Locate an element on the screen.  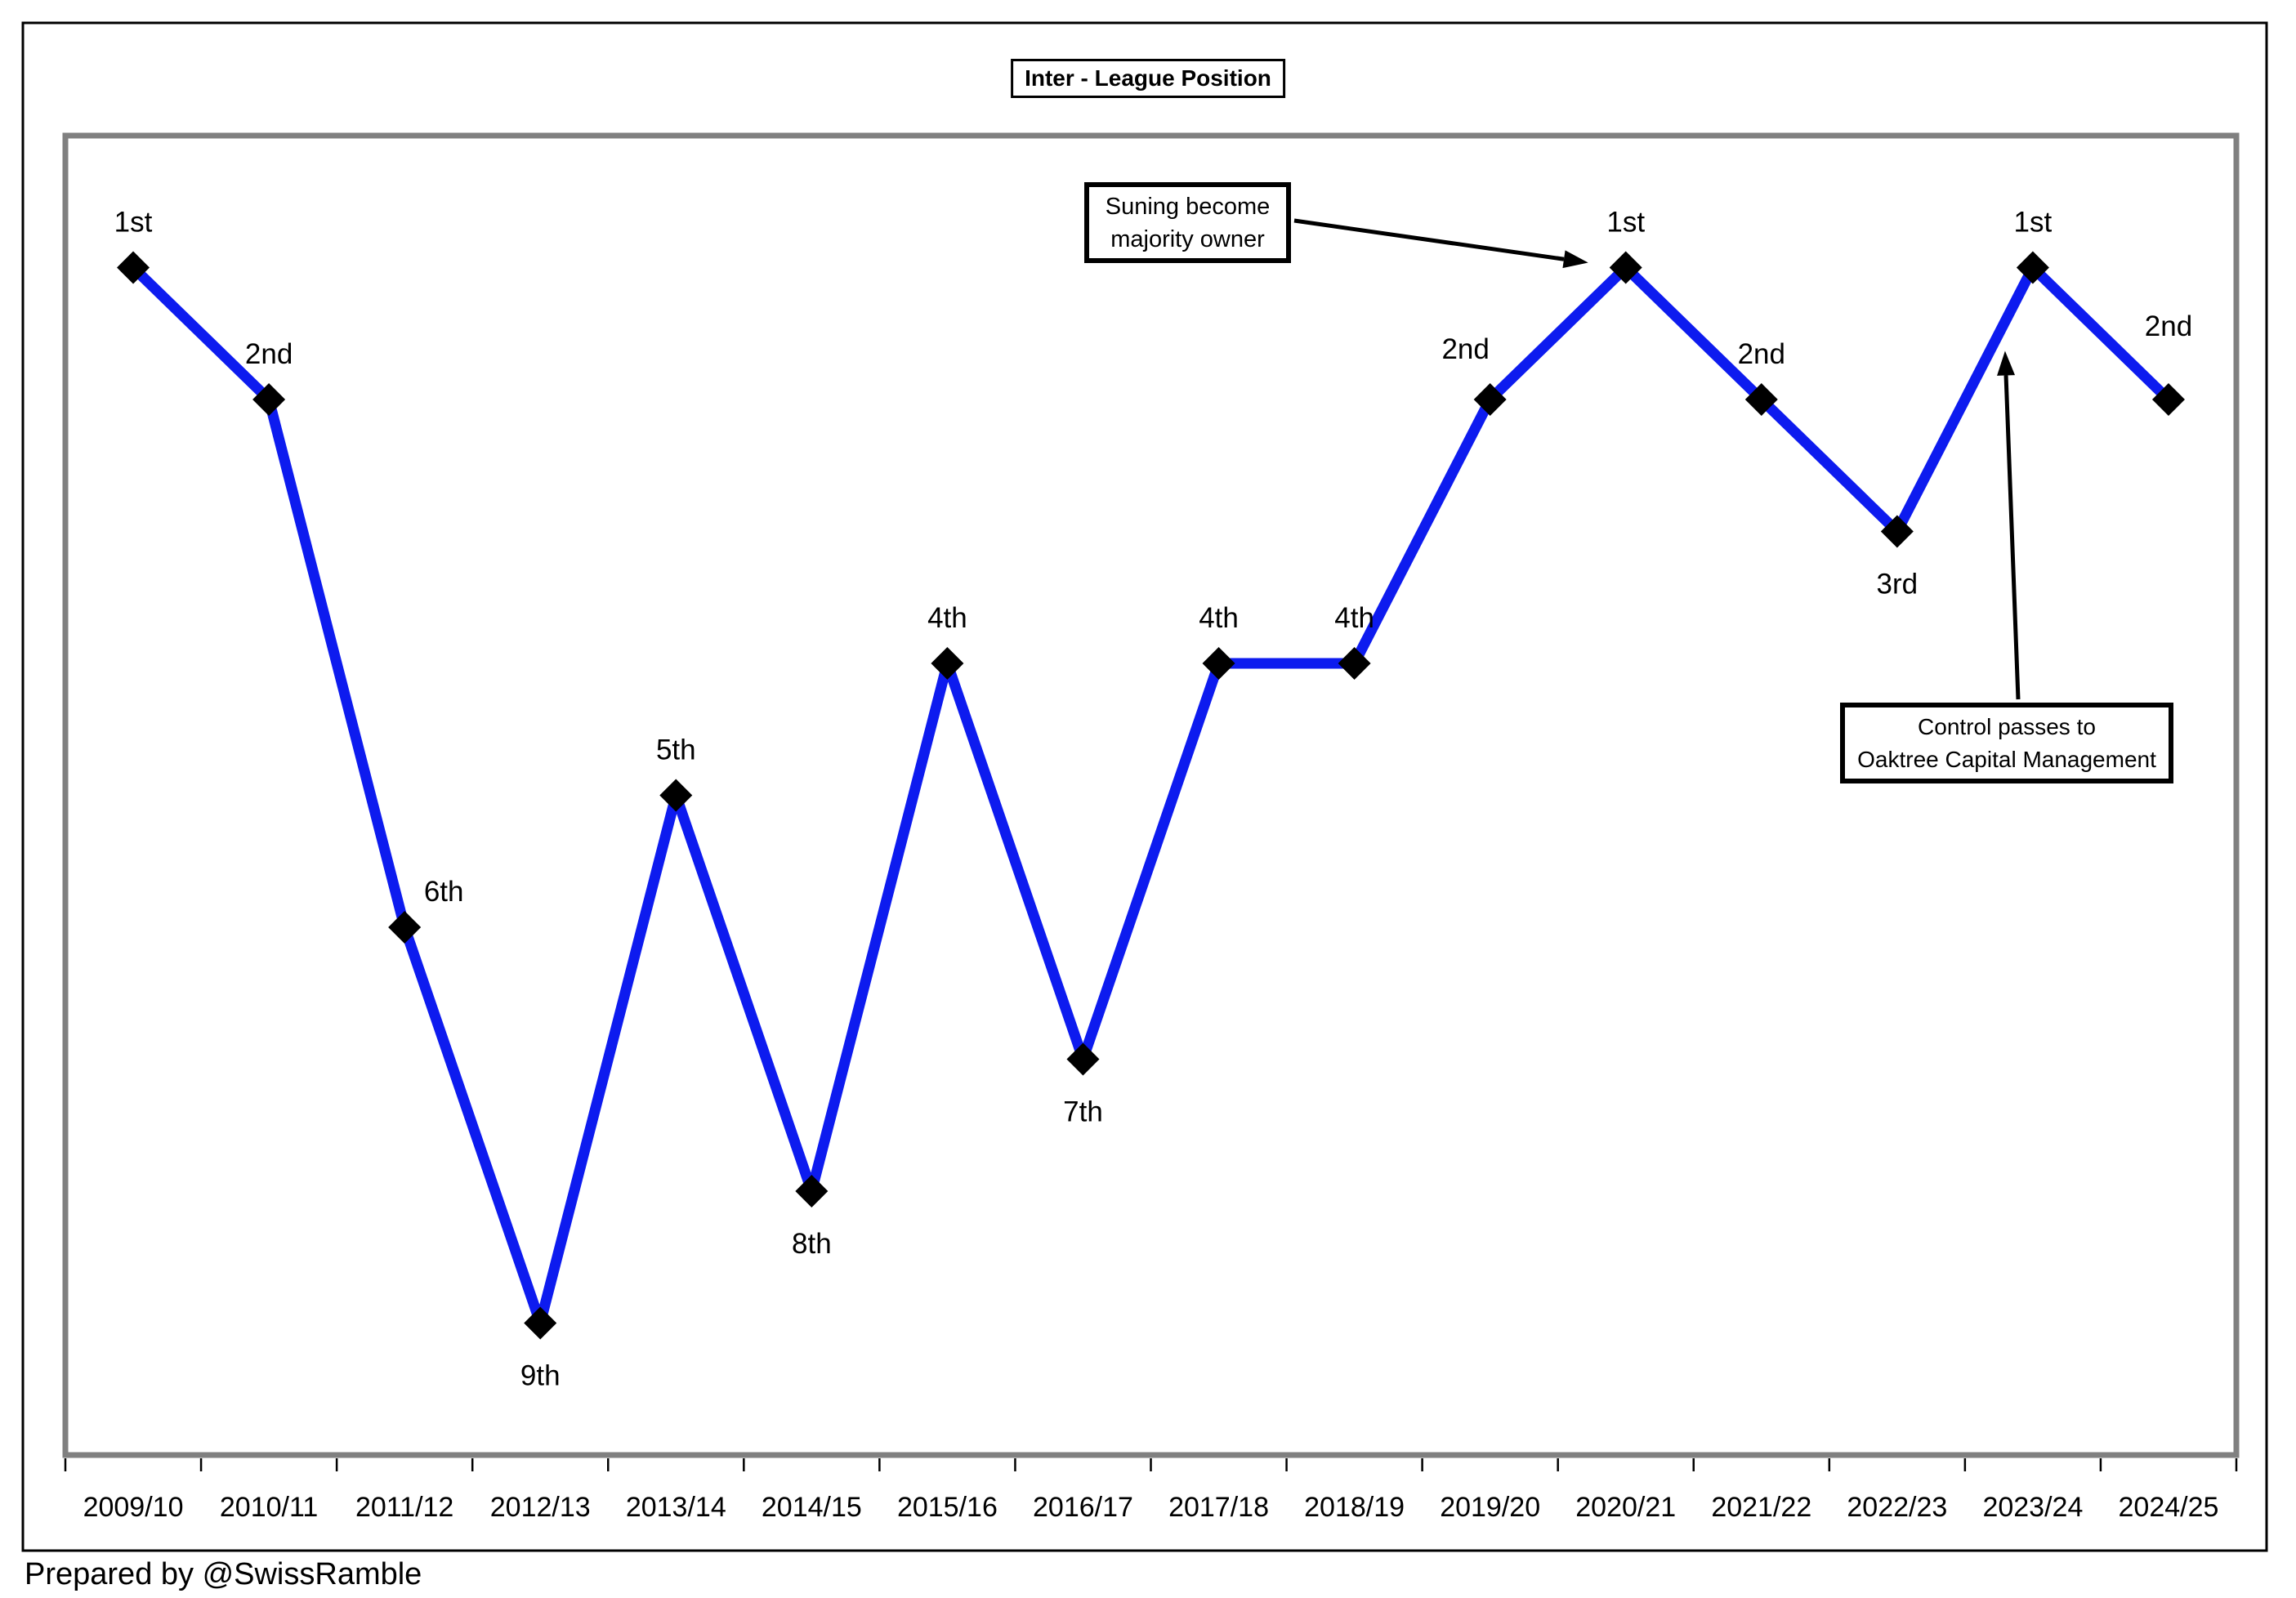
annotation-oaktree-line2: Oaktree Capital Management is located at coordinates (2006, 759).